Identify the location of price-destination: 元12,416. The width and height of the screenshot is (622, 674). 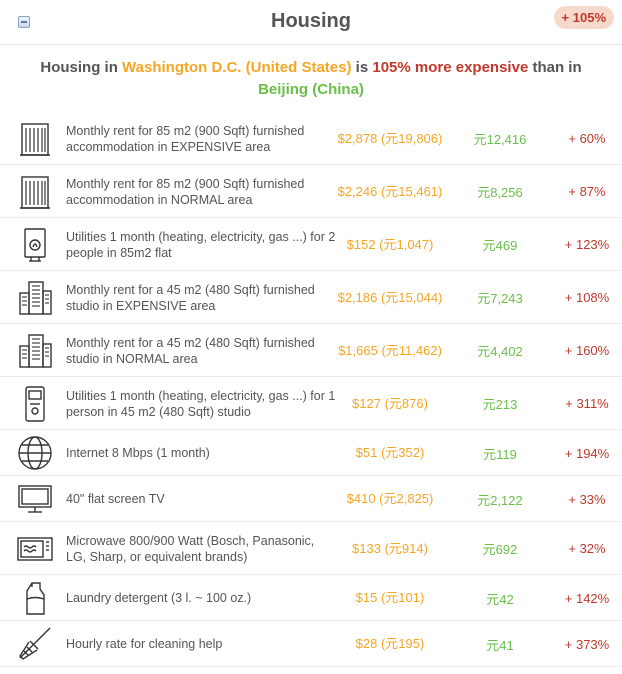
(500, 139).